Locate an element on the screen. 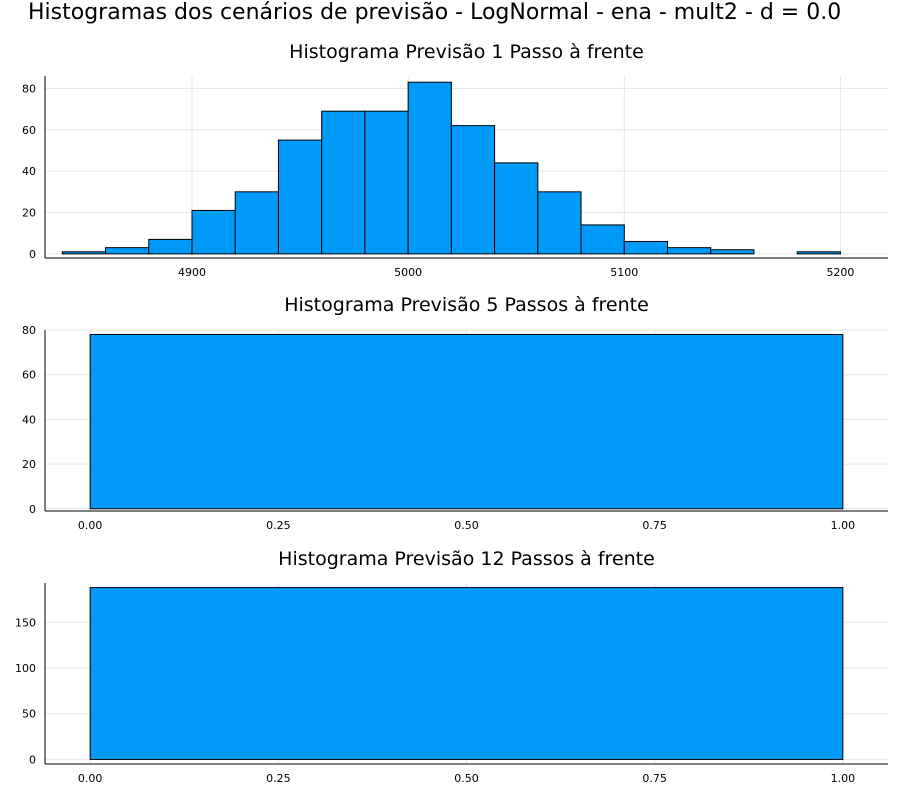 Image resolution: width=900 pixels, height=800 pixels. panel-2-x-tick-label: 0.50 is located at coordinates (466, 525).